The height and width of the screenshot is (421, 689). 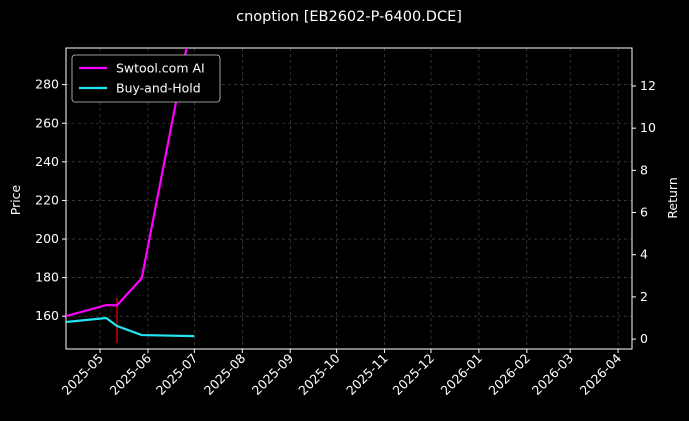 I want to click on y-tick-label: 220, so click(x=47, y=199).